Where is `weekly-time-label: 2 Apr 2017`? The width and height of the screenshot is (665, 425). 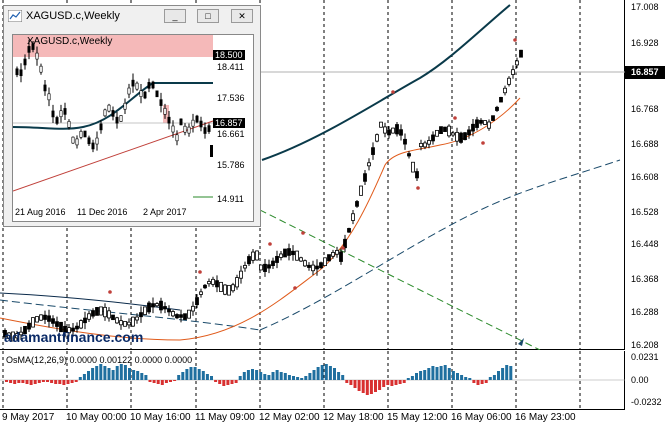
weekly-time-label: 2 Apr 2017 is located at coordinates (165, 212).